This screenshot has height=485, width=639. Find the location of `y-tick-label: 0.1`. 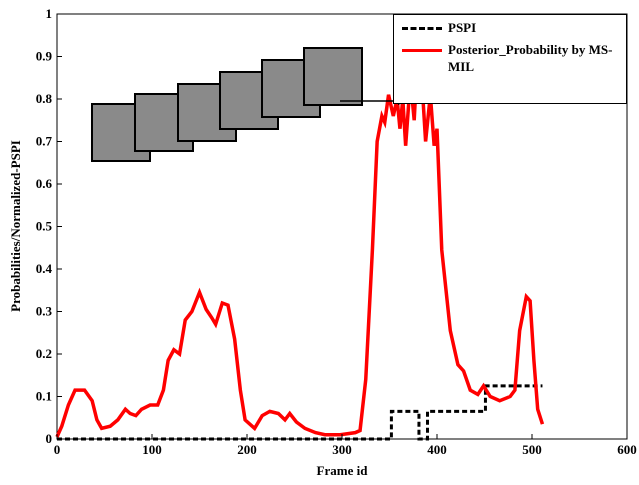

y-tick-label: 0.1 is located at coordinates (44, 396).